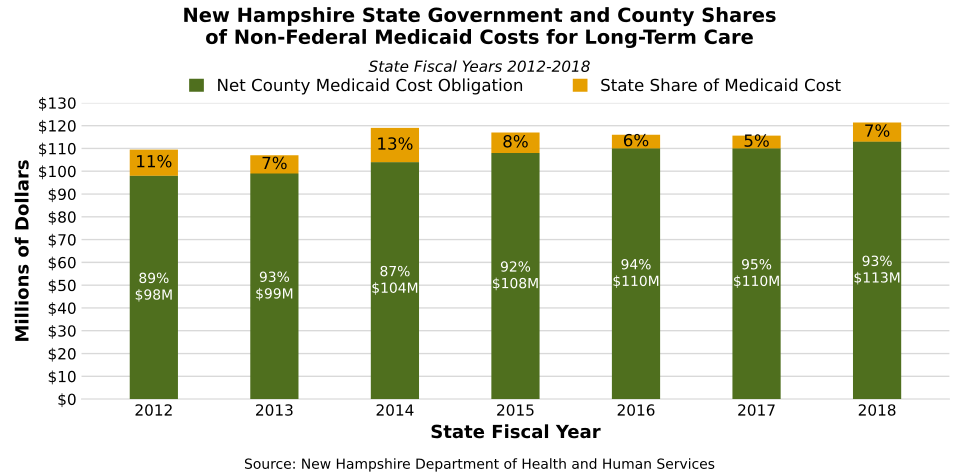 The height and width of the screenshot is (474, 959). What do you see at coordinates (62, 195) in the screenshot?
I see `y-tick-label: $90` at bounding box center [62, 195].